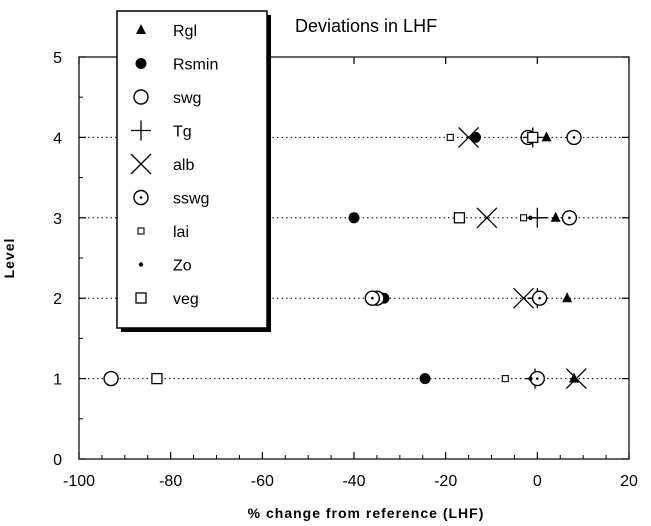 This screenshot has height=526, width=651. Describe the element at coordinates (57, 460) in the screenshot. I see `y-tick-label: 0` at that location.